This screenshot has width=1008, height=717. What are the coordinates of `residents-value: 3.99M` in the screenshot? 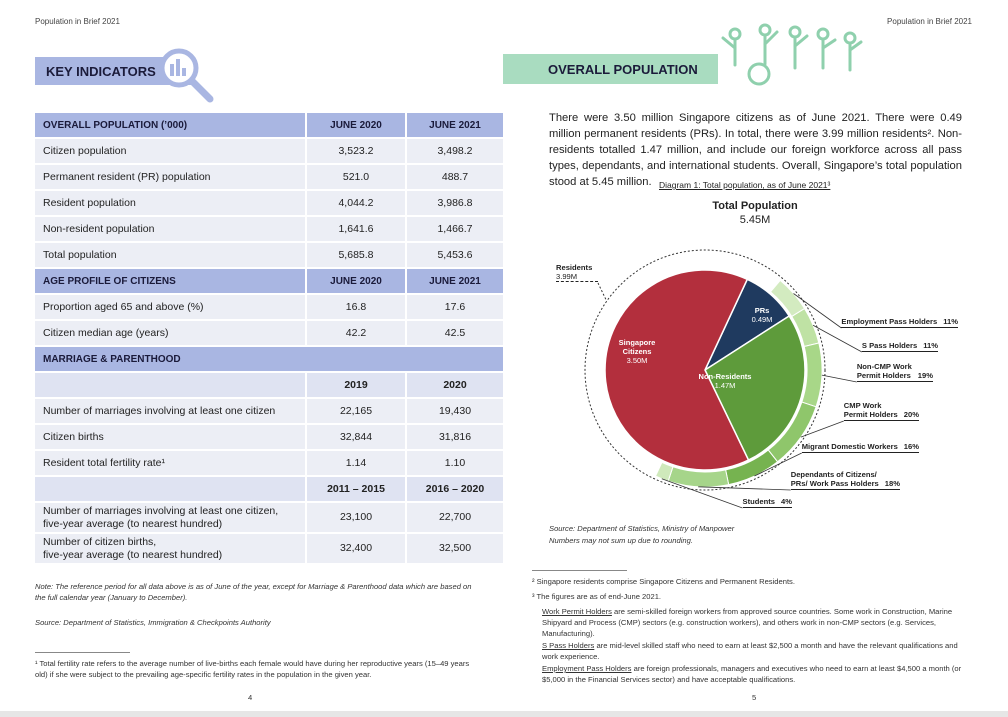 It's located at (577, 277).